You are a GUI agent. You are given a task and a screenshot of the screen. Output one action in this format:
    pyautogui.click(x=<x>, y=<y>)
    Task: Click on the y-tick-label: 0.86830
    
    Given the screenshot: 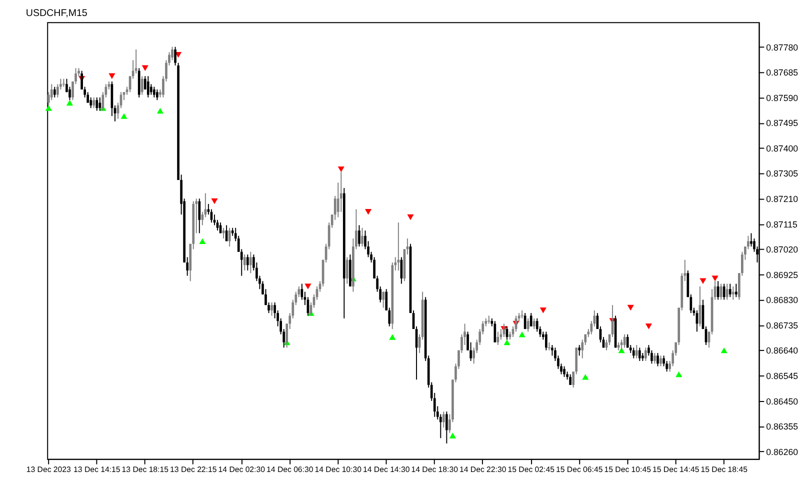 What is the action you would take?
    pyautogui.click(x=782, y=300)
    